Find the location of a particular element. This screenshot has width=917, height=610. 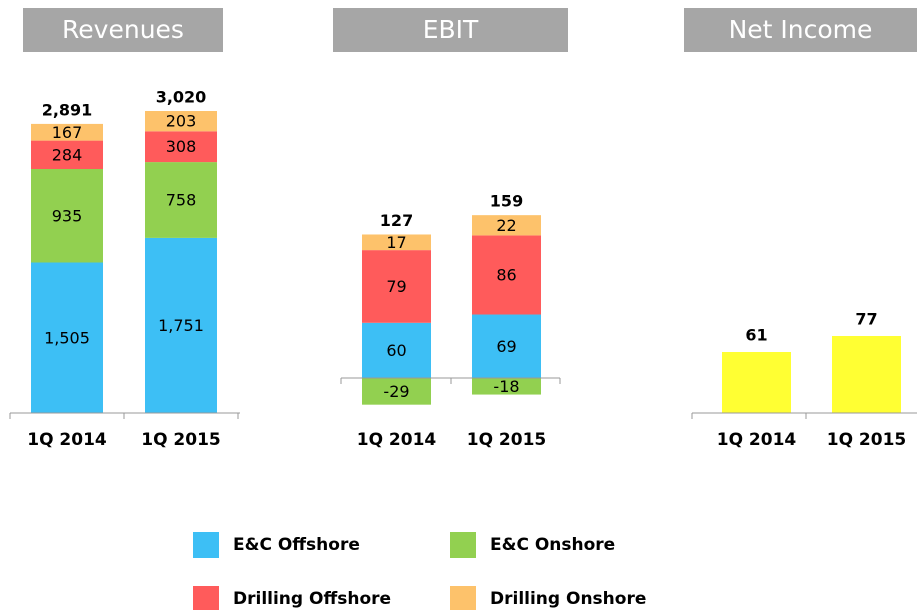

data-label: 167 is located at coordinates (67, 132).